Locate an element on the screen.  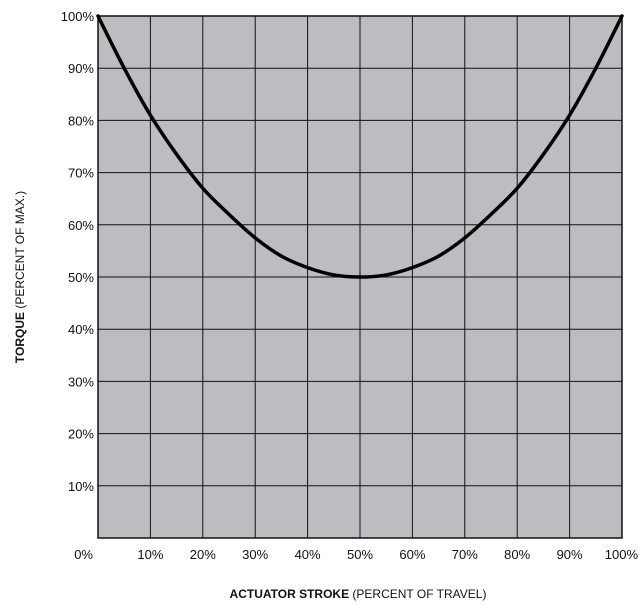
x-tick-label: 80% is located at coordinates (517, 554).